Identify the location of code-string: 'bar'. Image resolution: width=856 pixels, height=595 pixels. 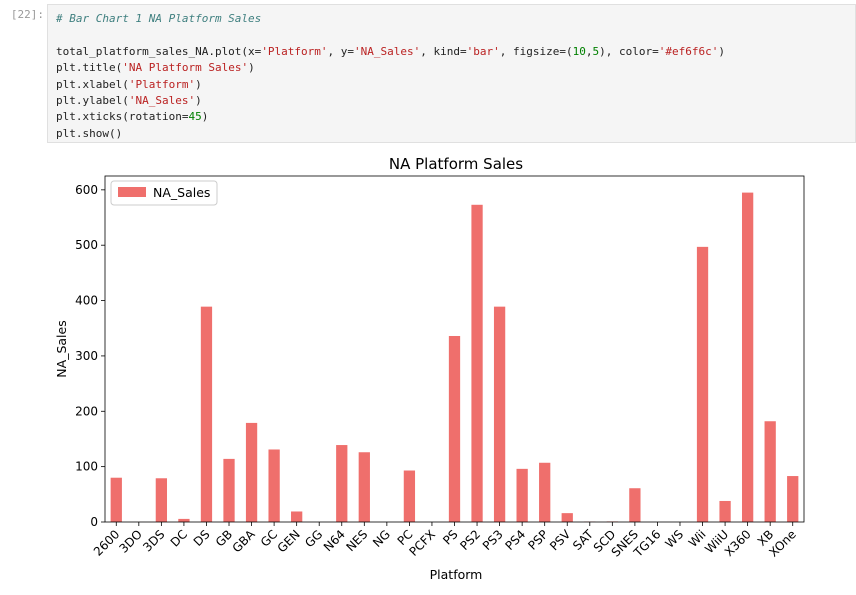
(483, 51).